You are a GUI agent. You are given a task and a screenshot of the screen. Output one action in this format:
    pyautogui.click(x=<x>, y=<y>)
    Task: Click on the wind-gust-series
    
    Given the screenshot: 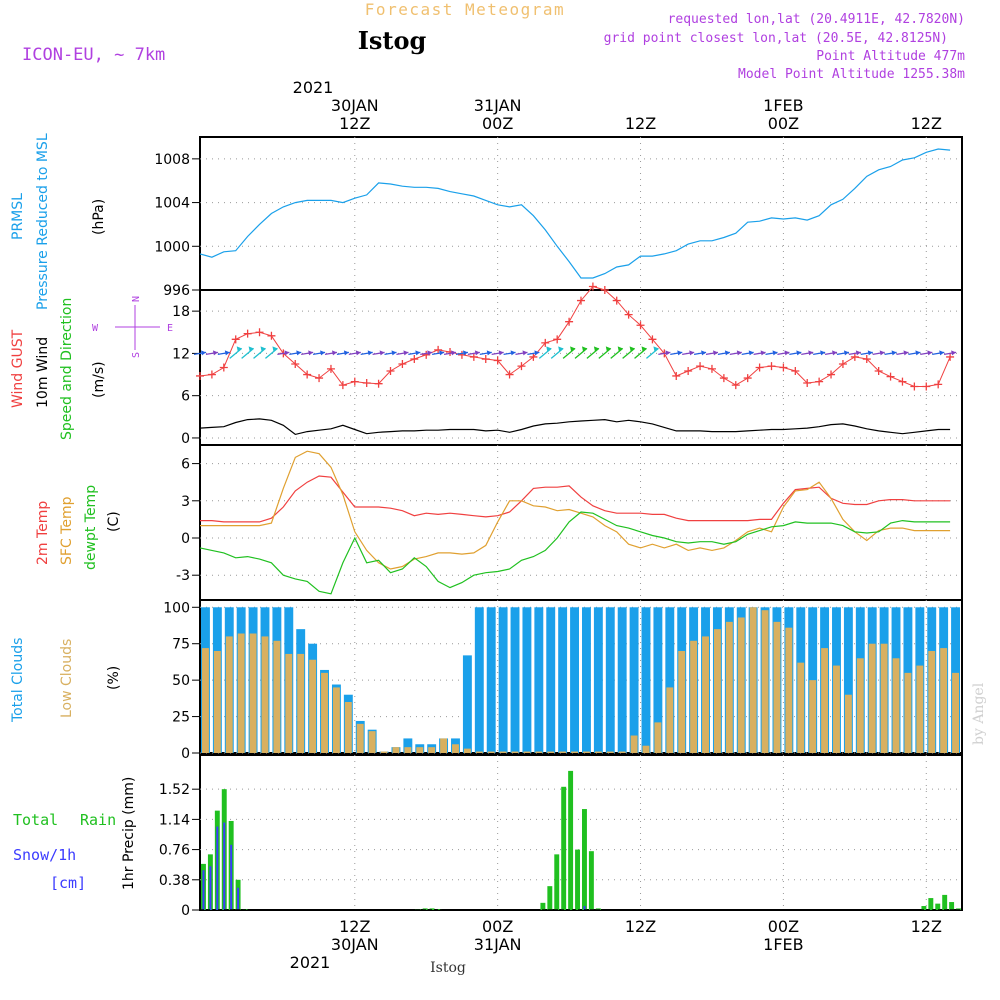 What is the action you would take?
    pyautogui.click(x=575, y=336)
    